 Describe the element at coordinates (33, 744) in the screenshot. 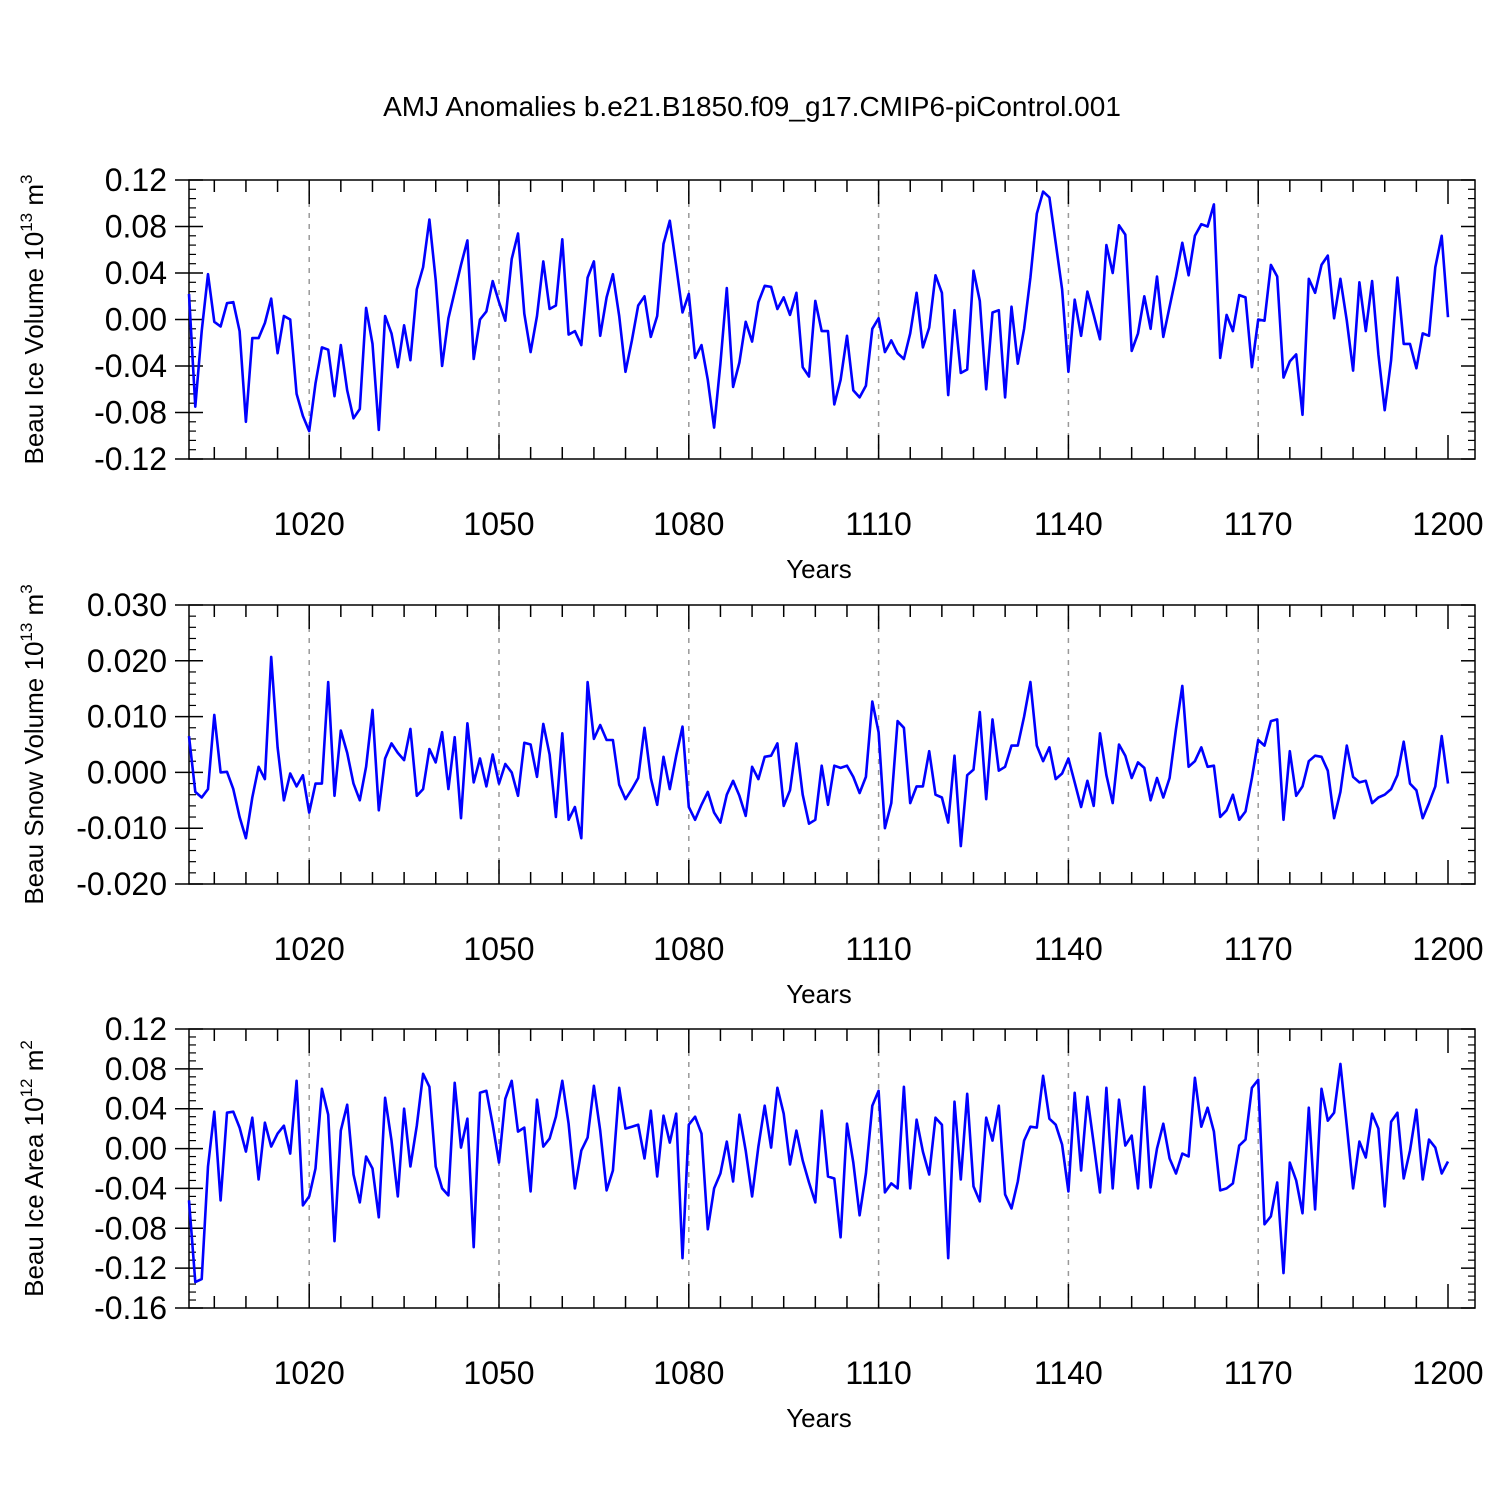

I see `y-axis-label: Beau Snow Volume 1013 m3` at that location.